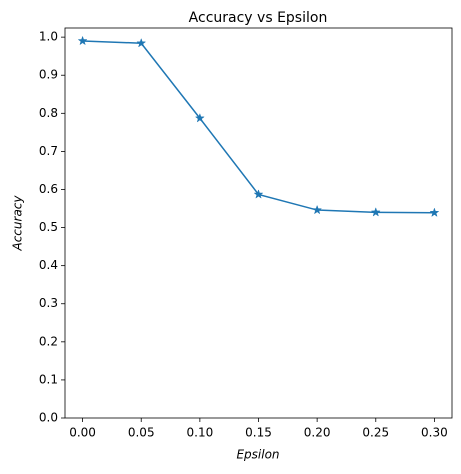 The image size is (461, 474). I want to click on x-tick-label: 0.30, so click(434, 433).